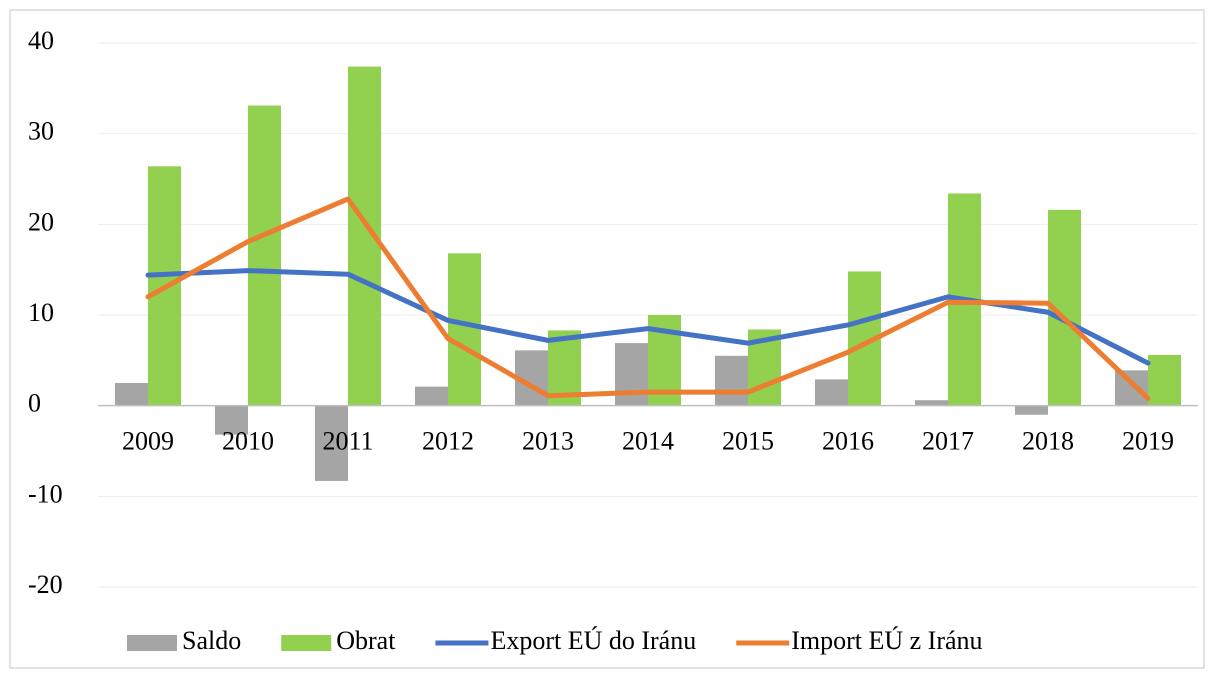  Describe the element at coordinates (41, 40) in the screenshot. I see `y-tick-label: 40` at that location.